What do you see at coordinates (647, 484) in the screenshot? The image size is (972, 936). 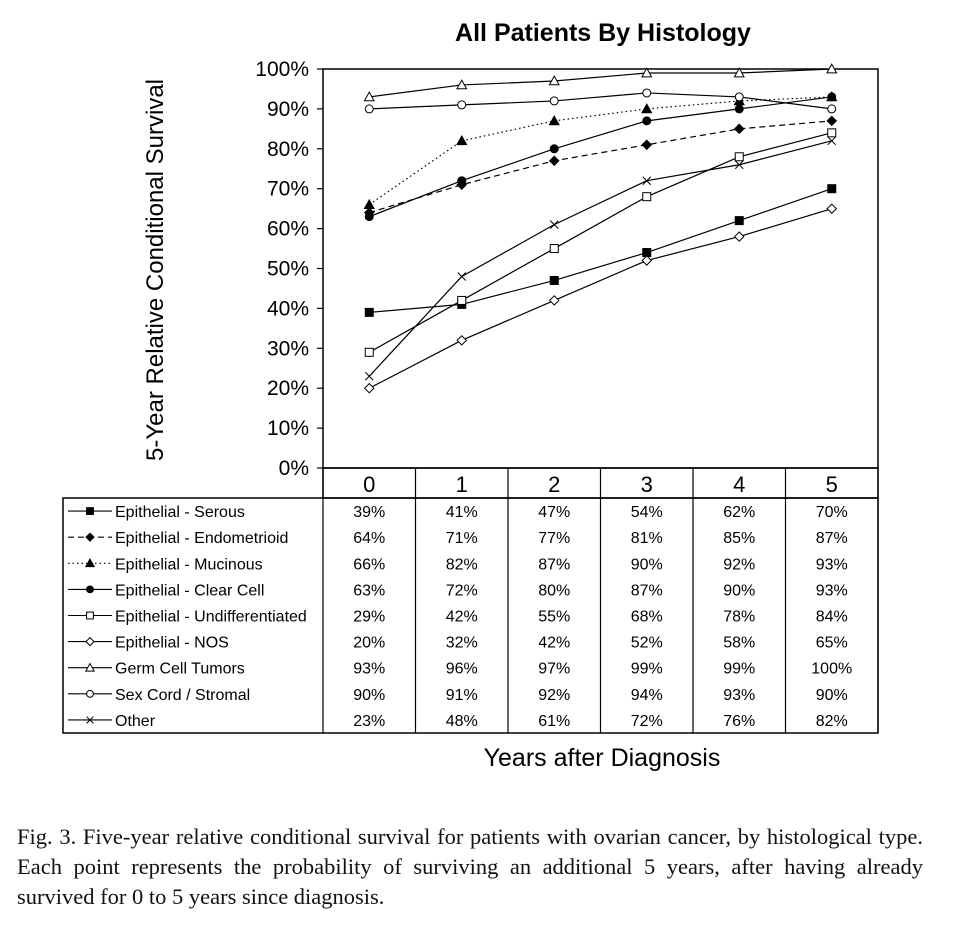 I see `x-category-label: 3` at bounding box center [647, 484].